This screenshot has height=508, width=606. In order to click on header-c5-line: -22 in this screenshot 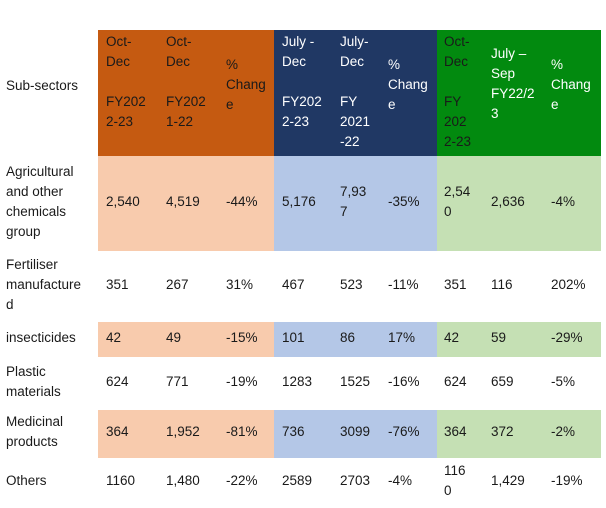, I will do `click(350, 141)`.